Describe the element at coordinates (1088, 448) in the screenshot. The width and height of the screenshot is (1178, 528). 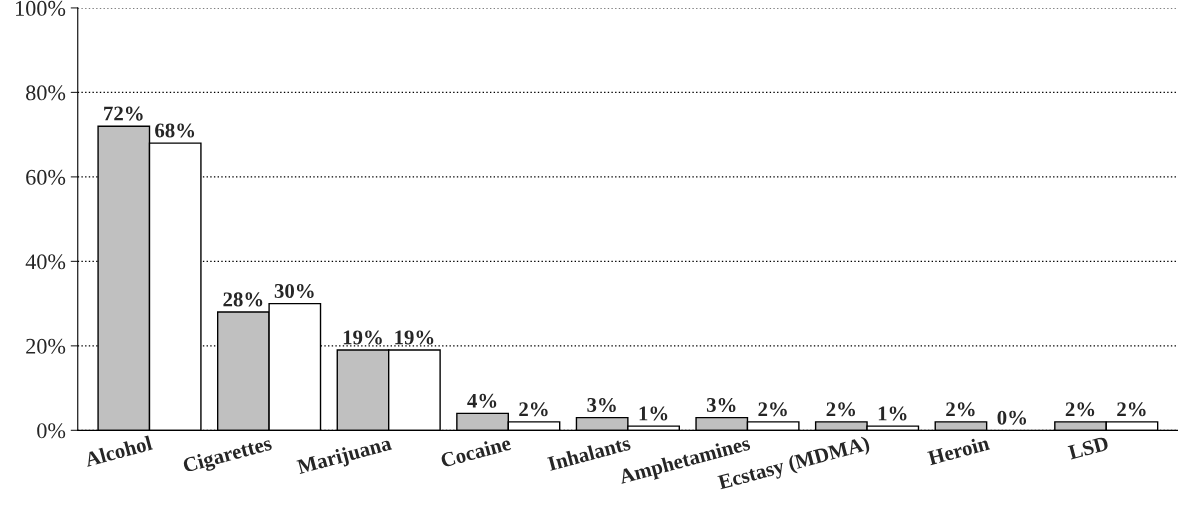
I see `x-tick-label: LSD` at that location.